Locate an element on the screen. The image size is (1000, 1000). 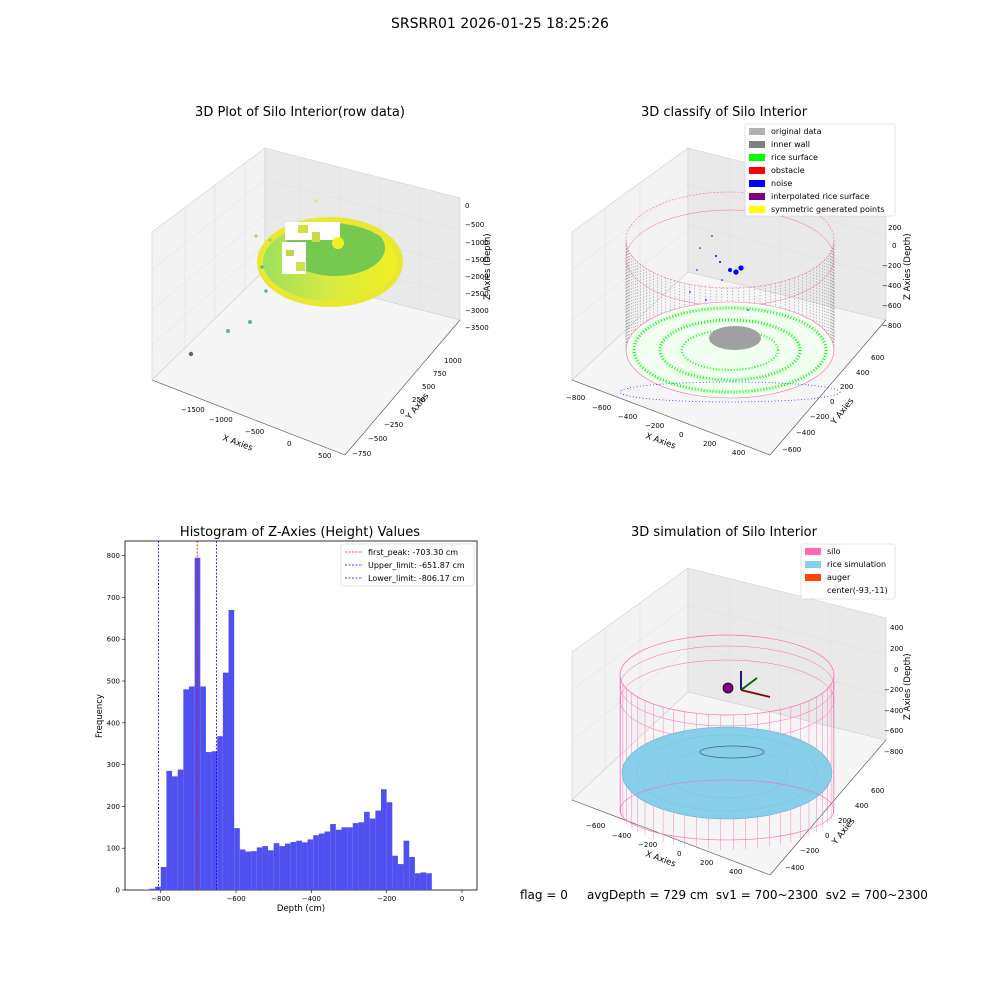
raw-y-ticks: −750 −500 −250 0 250 500 750 1000 is located at coordinates (407, 407).